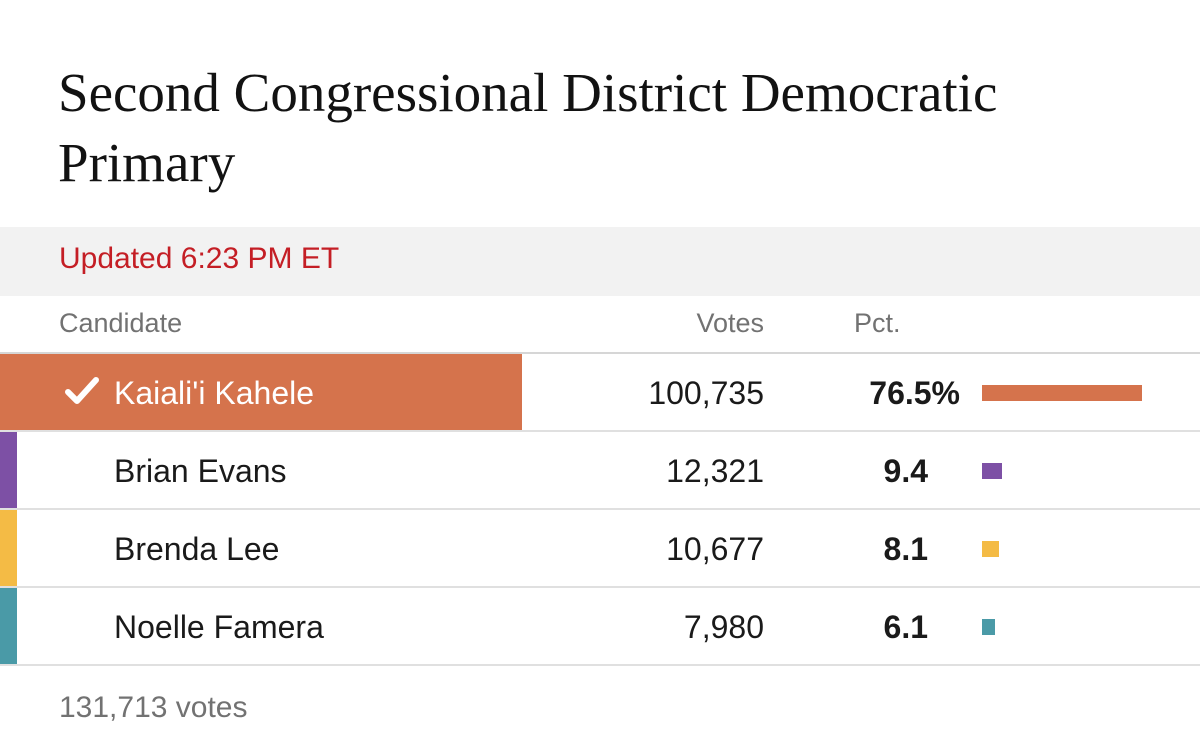  Describe the element at coordinates (219, 627) in the screenshot. I see `candidate-name: Noelle Famera` at that location.